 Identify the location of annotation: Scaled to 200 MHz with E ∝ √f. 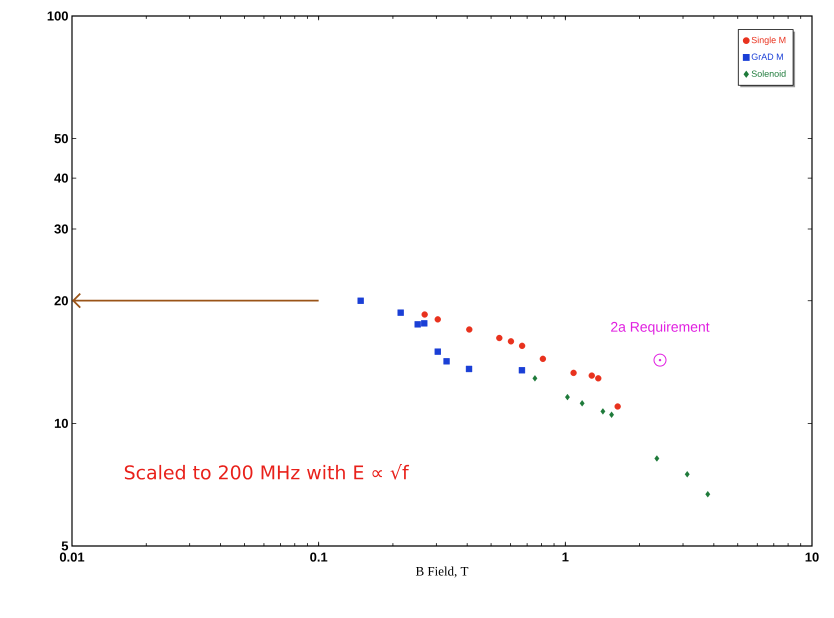
(267, 472).